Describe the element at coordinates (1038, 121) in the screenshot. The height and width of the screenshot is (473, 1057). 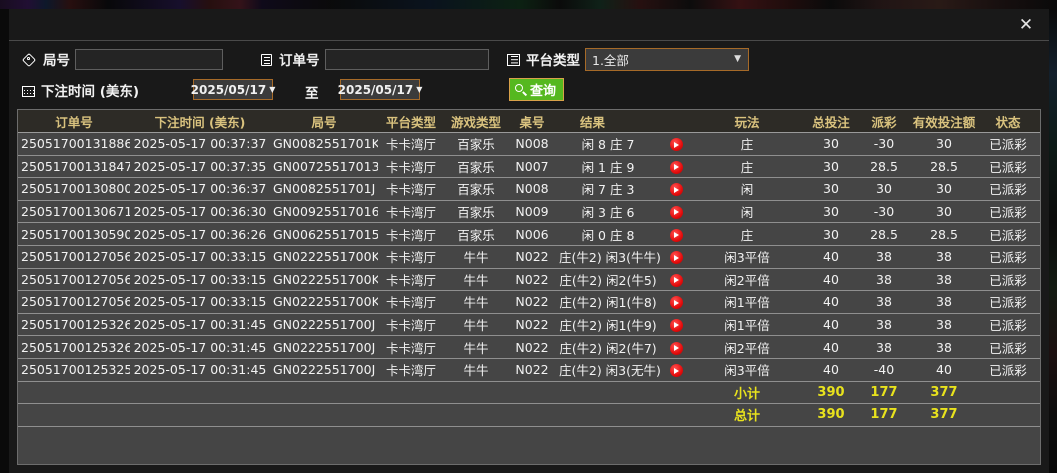
I see `col-game-mode: 游戏模式` at that location.